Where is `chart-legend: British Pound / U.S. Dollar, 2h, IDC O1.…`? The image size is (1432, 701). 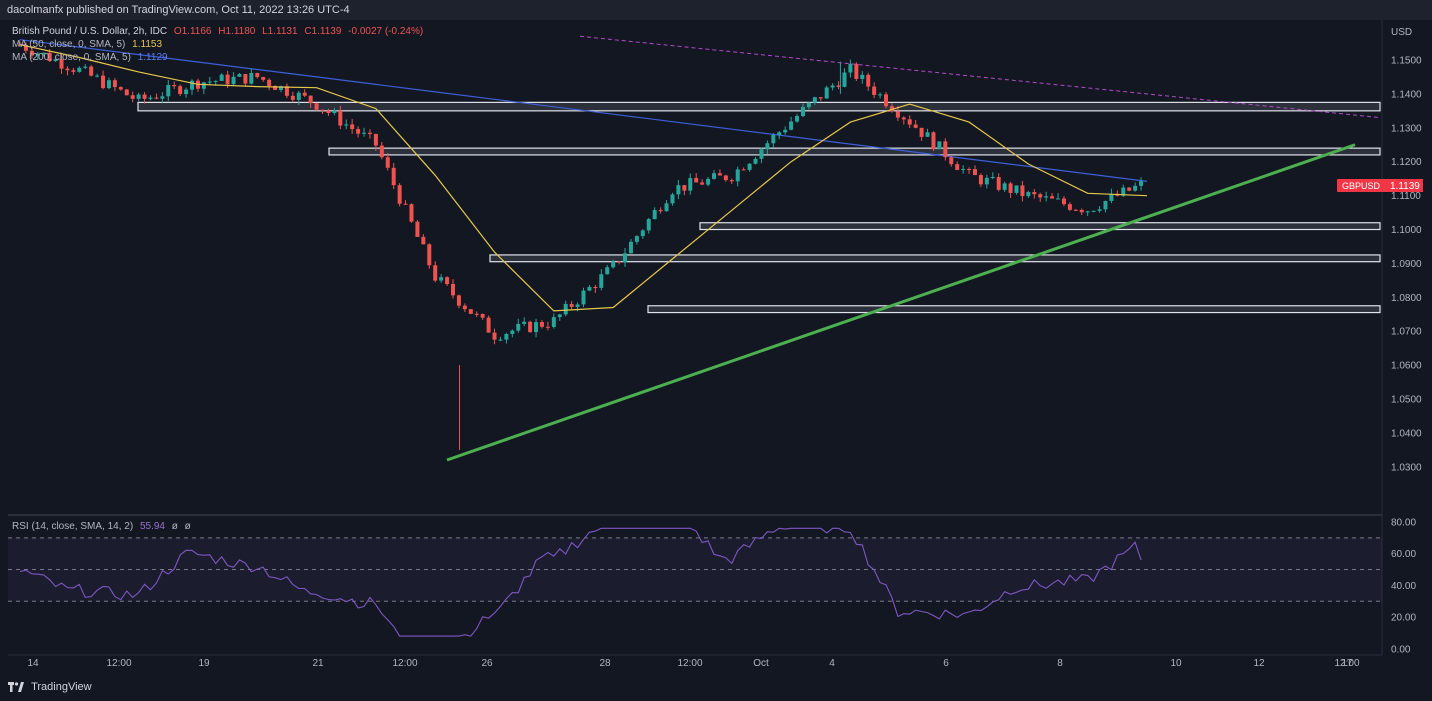
chart-legend: British Pound / U.S. Dollar, 2h, IDC O1.… is located at coordinates (217, 44).